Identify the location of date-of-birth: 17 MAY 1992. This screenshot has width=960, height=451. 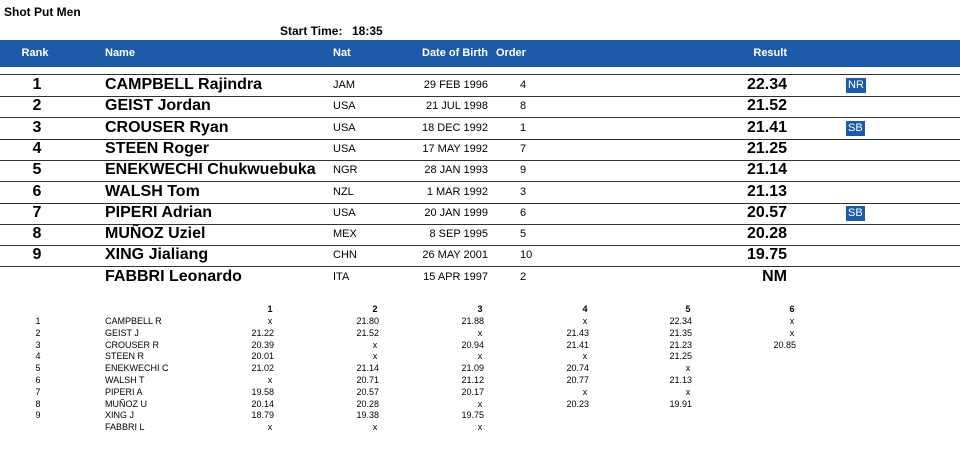
(455, 148).